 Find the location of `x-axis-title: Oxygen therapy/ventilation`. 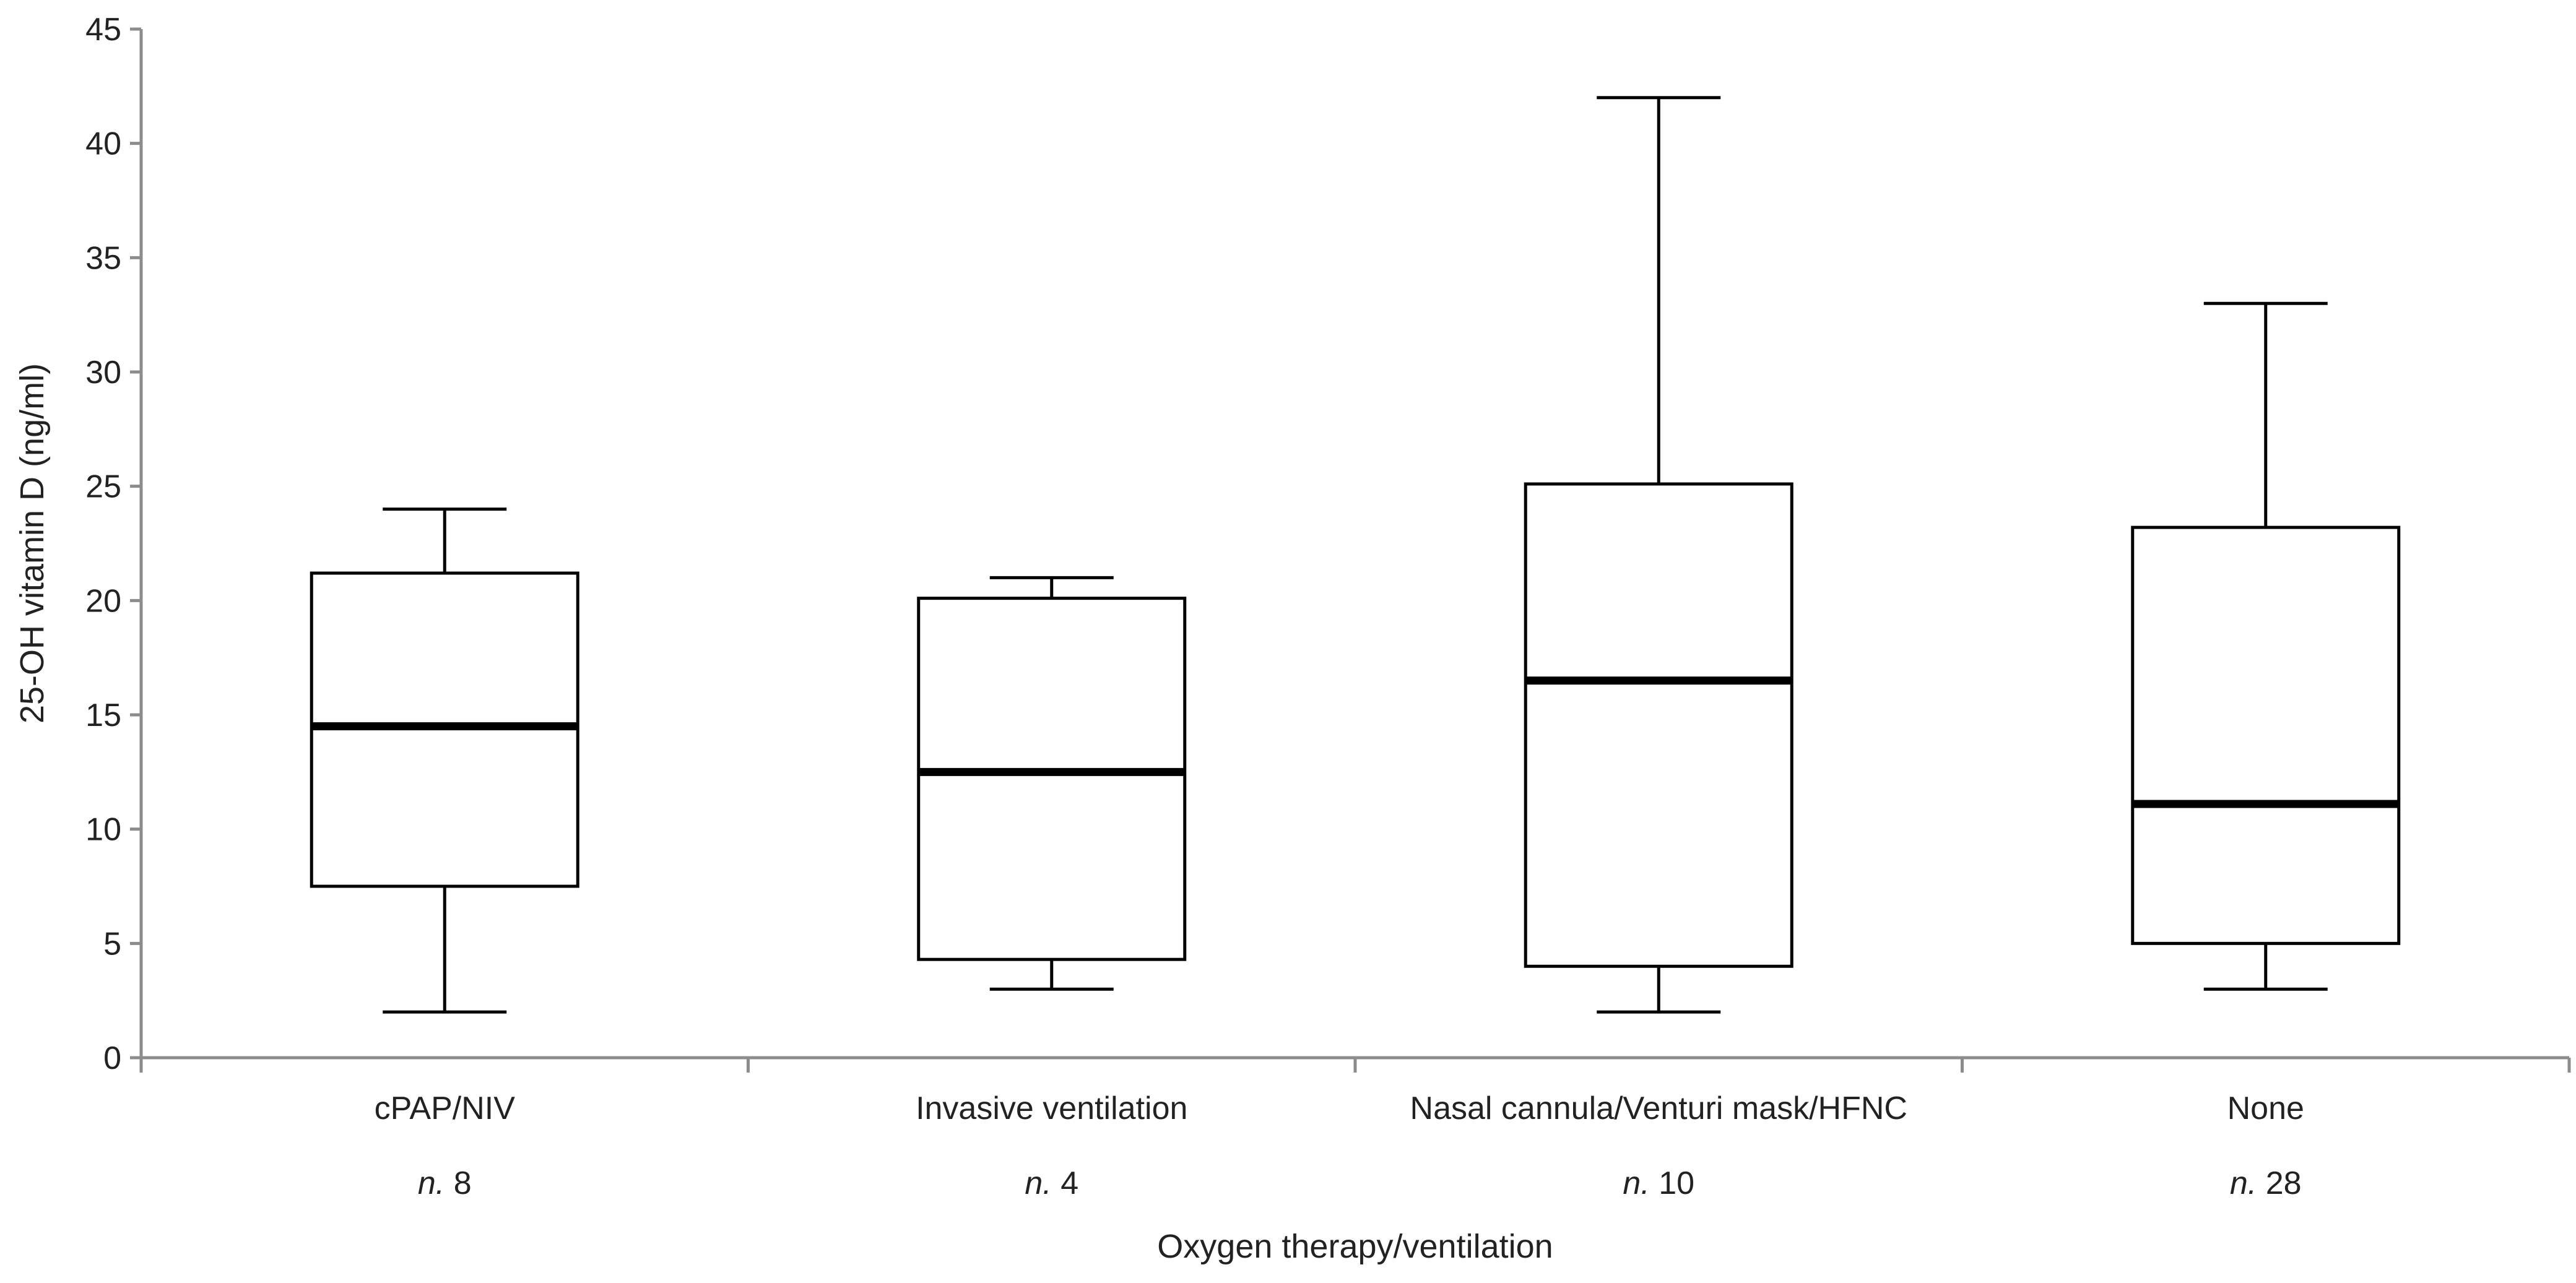

x-axis-title: Oxygen therapy/ventilation is located at coordinates (1355, 1247).